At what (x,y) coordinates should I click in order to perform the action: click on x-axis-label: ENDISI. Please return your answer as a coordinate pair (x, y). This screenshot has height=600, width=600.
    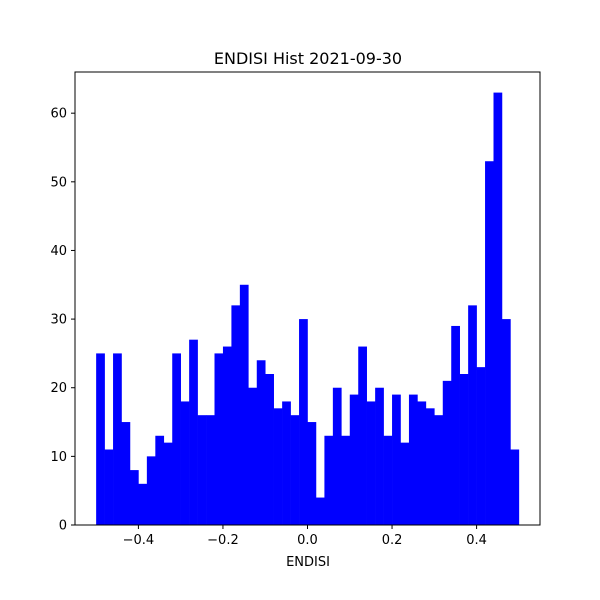
    Looking at the image, I should click on (308, 562).